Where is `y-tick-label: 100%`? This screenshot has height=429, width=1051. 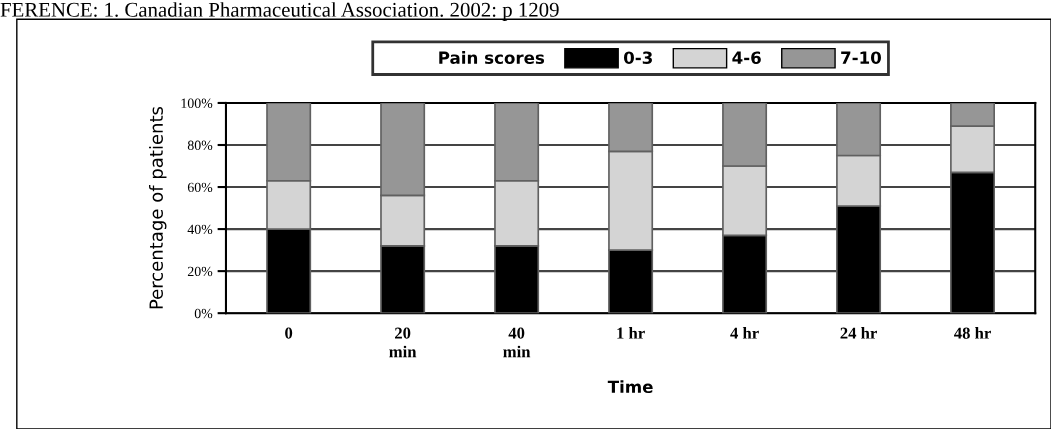 y-tick-label: 100% is located at coordinates (197, 103).